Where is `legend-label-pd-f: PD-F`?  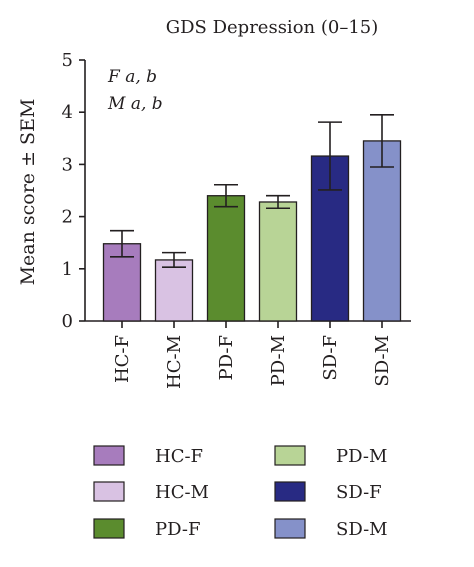 legend-label-pd-f: PD-F is located at coordinates (177, 529).